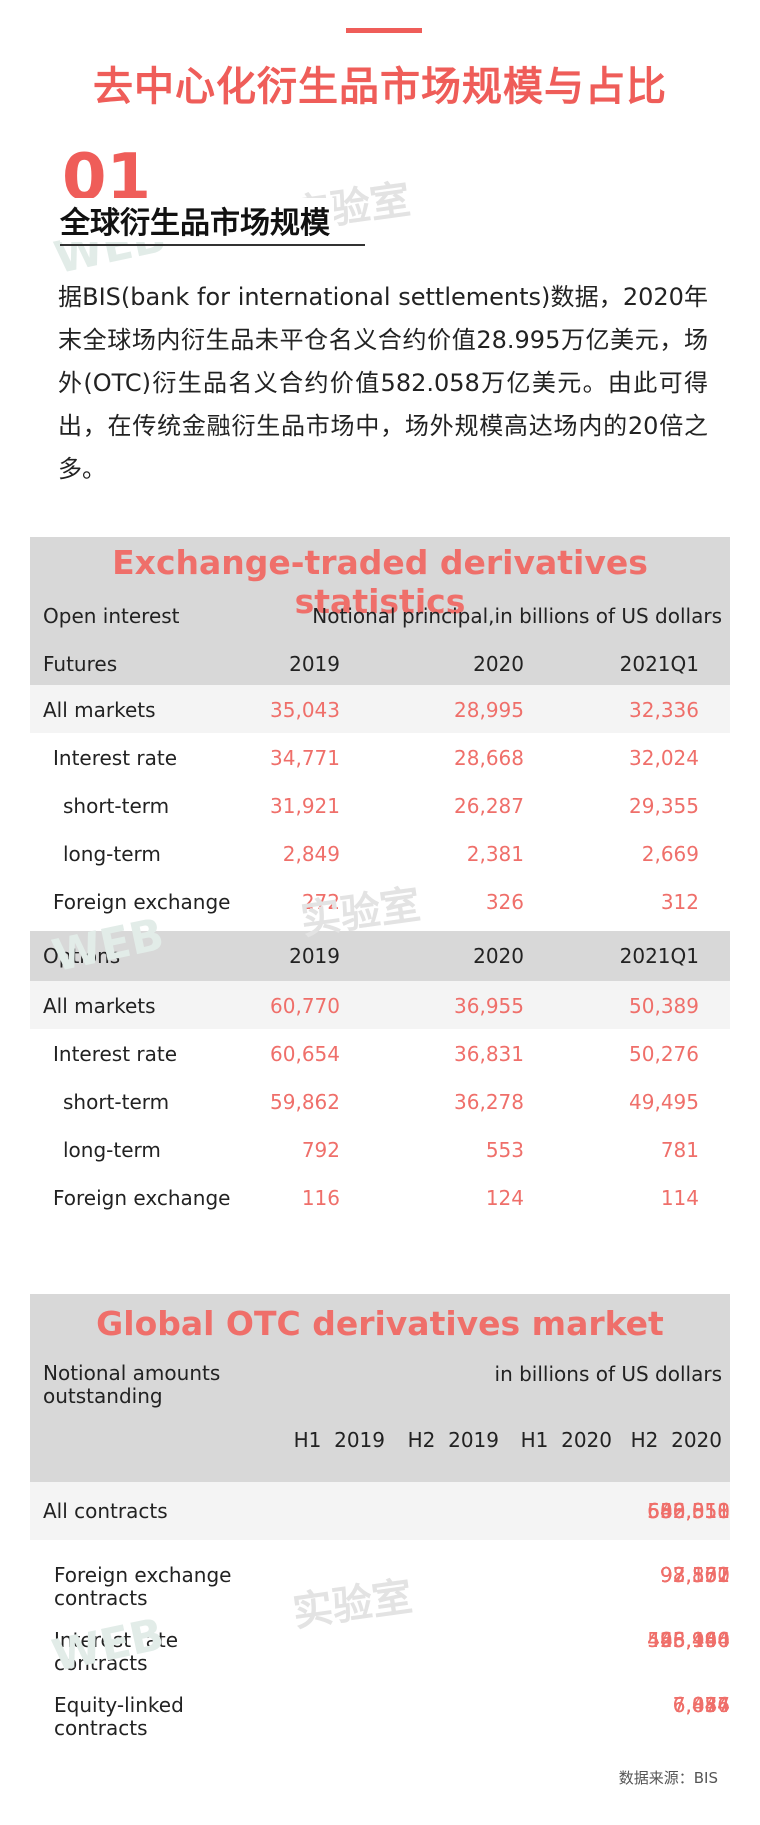  Describe the element at coordinates (305, 710) in the screenshot. I see `cell-value: 35,043` at that location.